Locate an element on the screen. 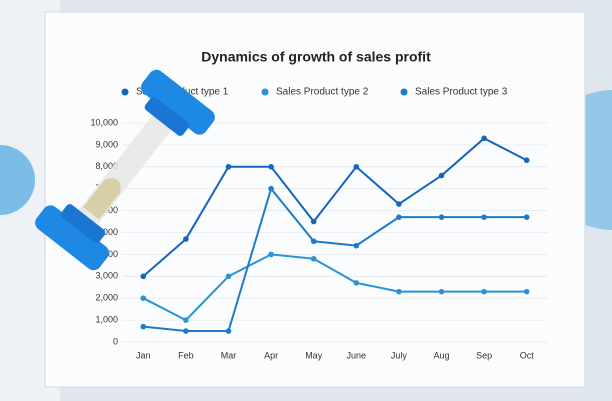  x-tick-label: May is located at coordinates (314, 355).